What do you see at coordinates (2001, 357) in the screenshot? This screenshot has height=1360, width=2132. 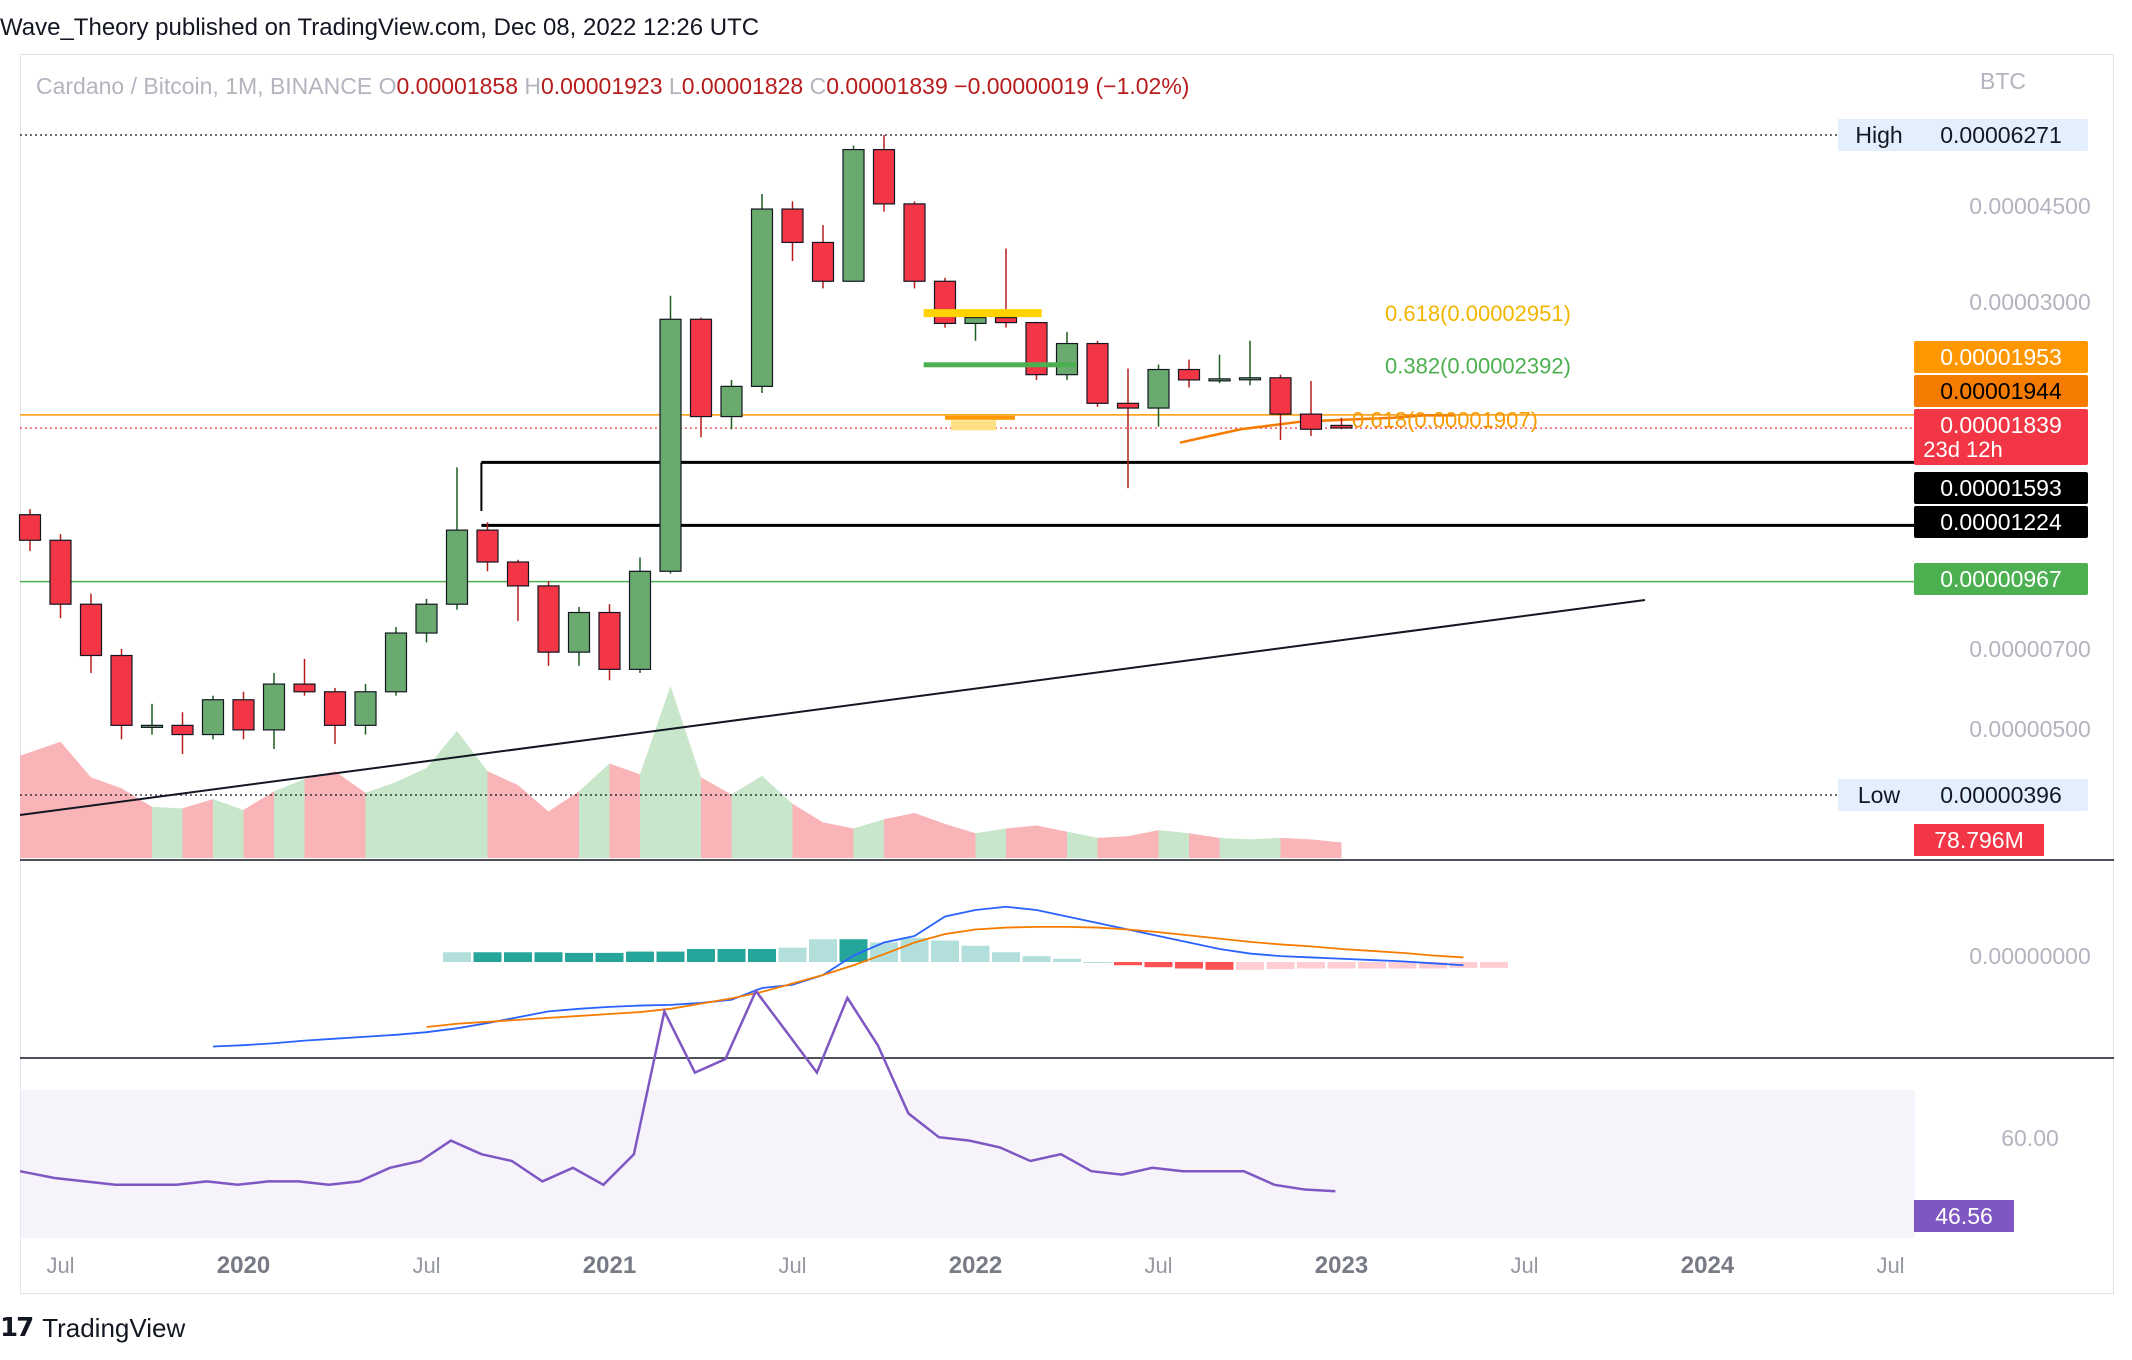 I see `level-1953-tag-value-bg` at bounding box center [2001, 357].